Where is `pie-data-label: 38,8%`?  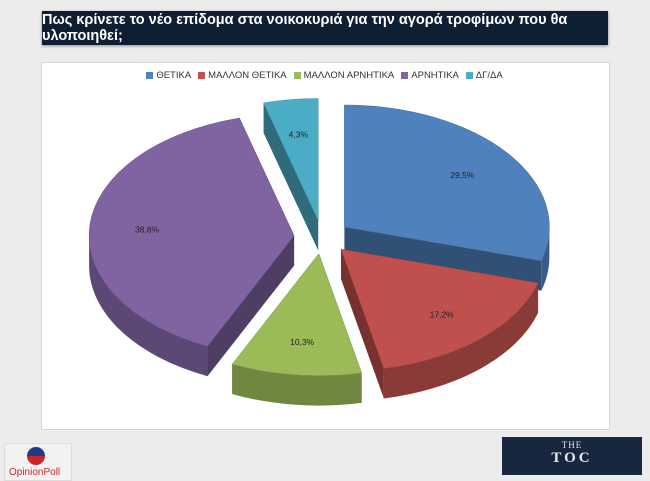
pie-data-label: 38,8% is located at coordinates (147, 229).